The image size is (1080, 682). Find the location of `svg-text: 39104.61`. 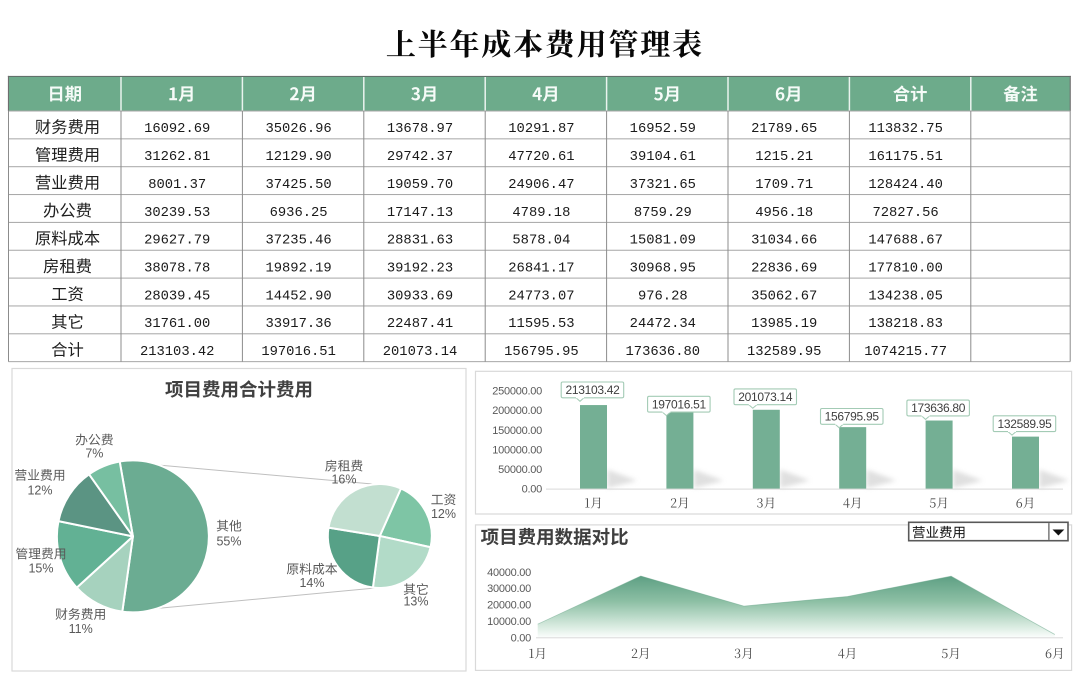

svg-text: 39104.61 is located at coordinates (663, 157).